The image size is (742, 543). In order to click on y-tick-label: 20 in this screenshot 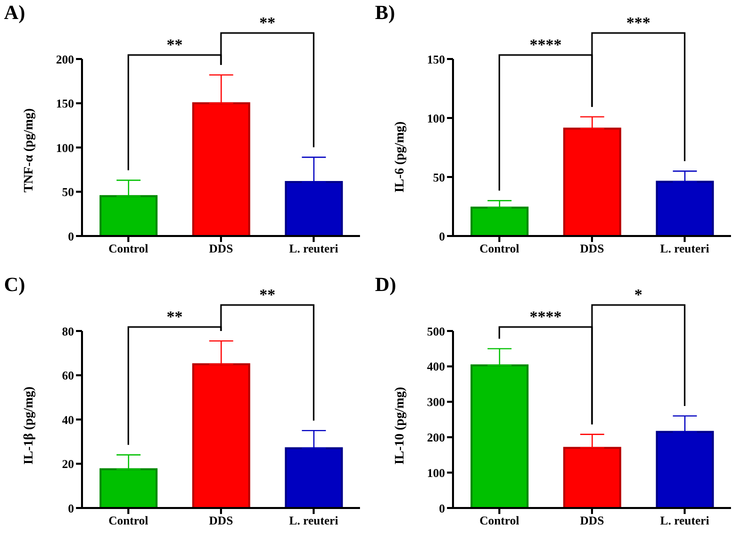, I will do `click(68, 463)`.